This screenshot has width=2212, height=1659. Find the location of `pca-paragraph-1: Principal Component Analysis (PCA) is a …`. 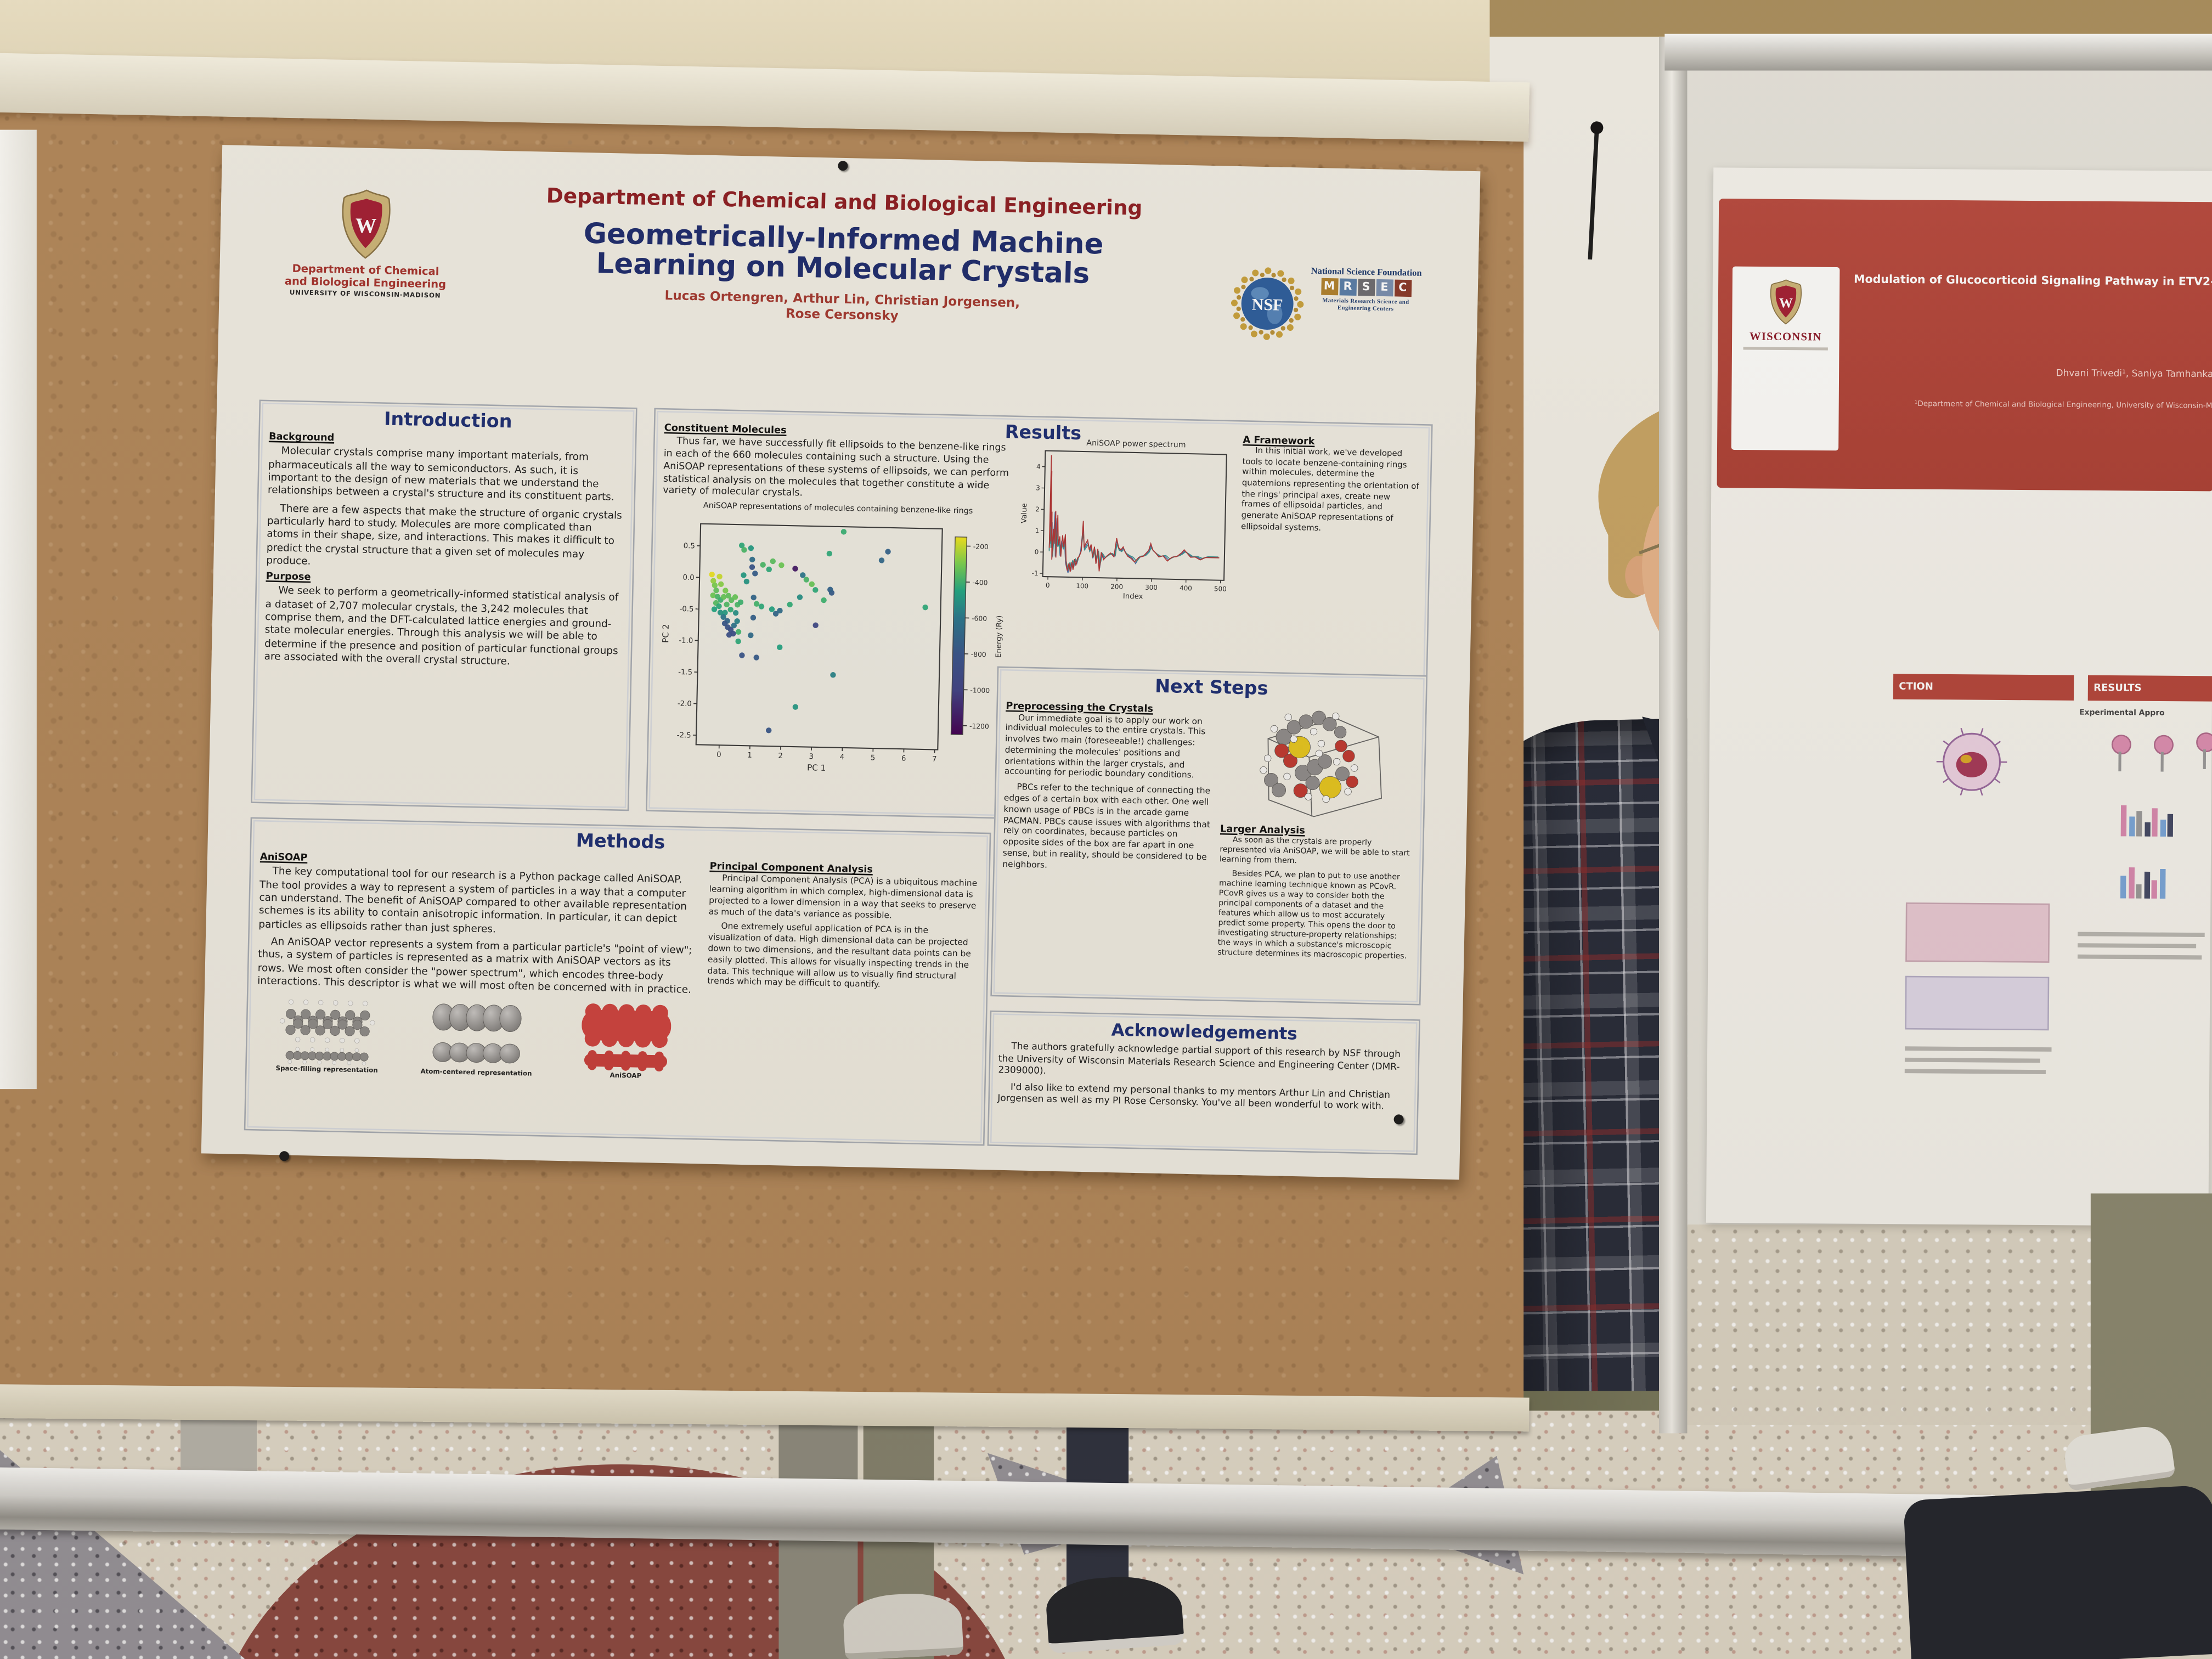

pca-paragraph-1: Principal Component Analysis (PCA) is a … is located at coordinates (843, 897).